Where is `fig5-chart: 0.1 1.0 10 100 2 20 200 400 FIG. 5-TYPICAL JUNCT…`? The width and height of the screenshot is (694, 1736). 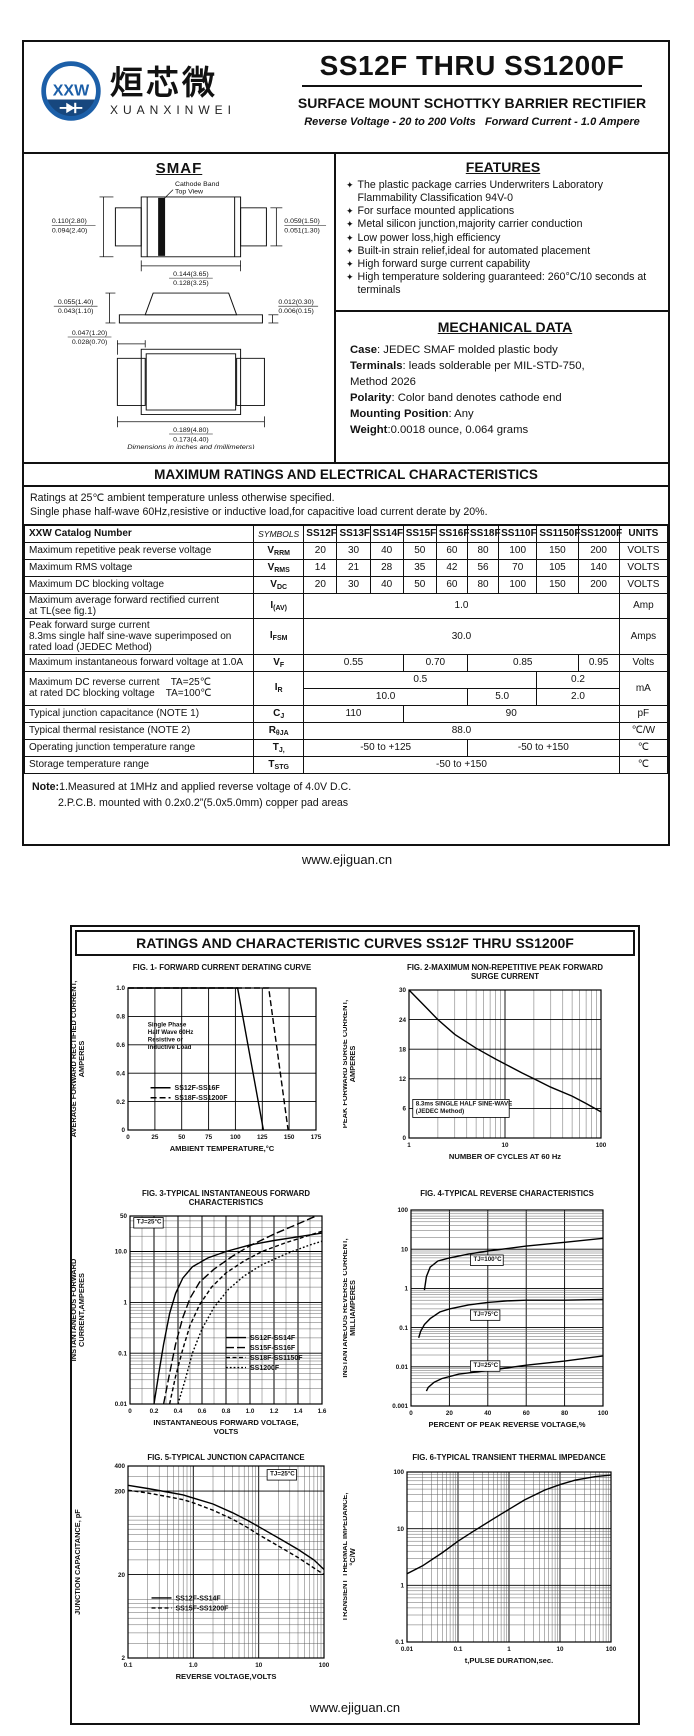 fig5-chart: 0.1 1.0 10 100 2 20 200 400 FIG. 5-TYPICAL JUNCT… is located at coordinates (201, 1567).